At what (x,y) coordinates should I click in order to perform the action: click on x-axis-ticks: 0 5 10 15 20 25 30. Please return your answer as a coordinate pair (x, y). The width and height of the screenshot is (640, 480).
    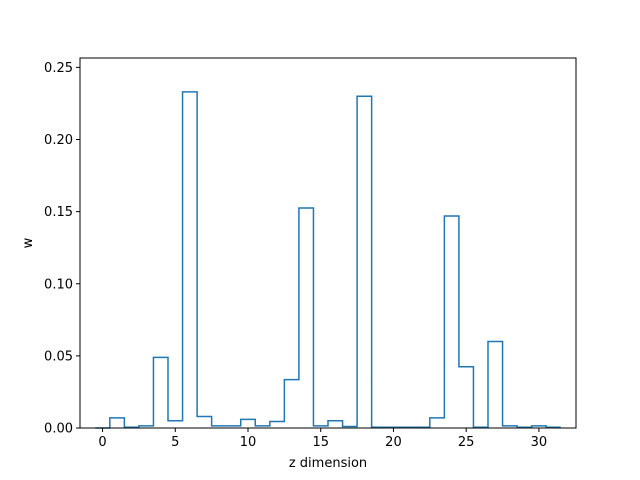
    Looking at the image, I should click on (322, 439).